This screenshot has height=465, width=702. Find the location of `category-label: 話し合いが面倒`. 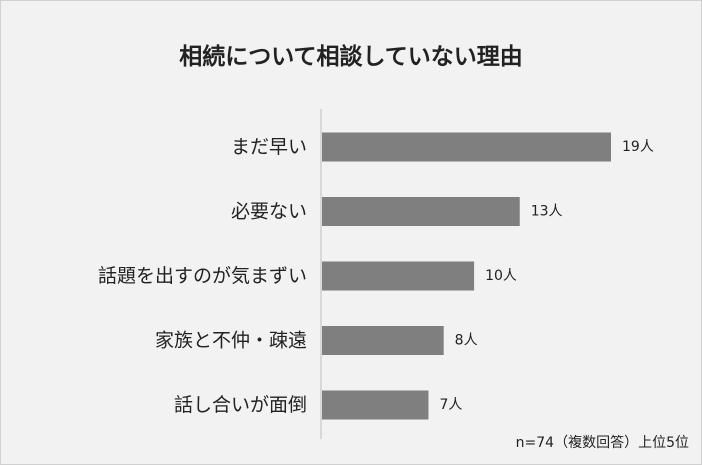

category-label: 話し合いが面倒 is located at coordinates (240, 405).